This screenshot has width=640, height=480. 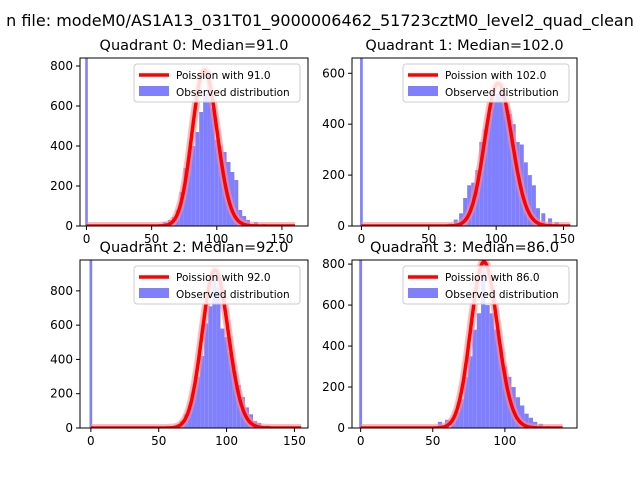 I want to click on legend-label-fit: Poission with 92.0, so click(x=223, y=278).